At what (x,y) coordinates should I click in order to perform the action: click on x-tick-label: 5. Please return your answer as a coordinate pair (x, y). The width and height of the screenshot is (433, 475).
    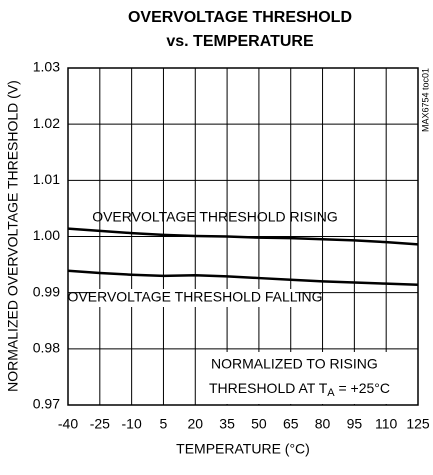
    Looking at the image, I should click on (164, 424).